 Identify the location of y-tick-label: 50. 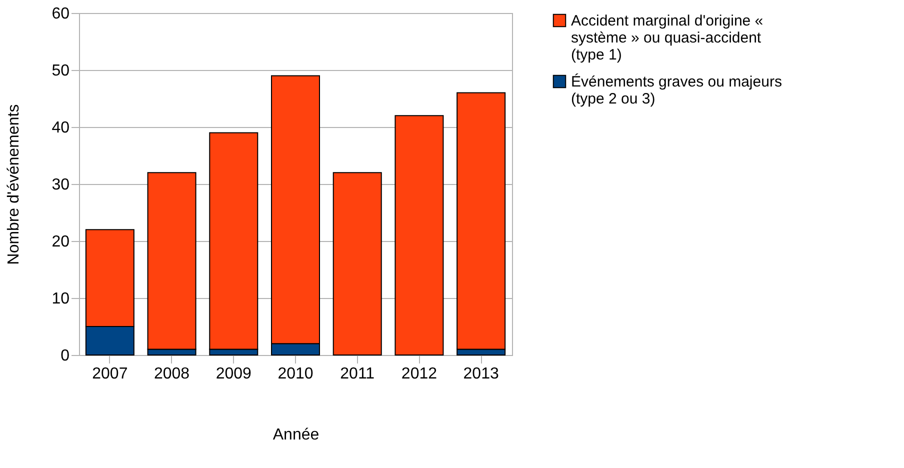
(61, 71).